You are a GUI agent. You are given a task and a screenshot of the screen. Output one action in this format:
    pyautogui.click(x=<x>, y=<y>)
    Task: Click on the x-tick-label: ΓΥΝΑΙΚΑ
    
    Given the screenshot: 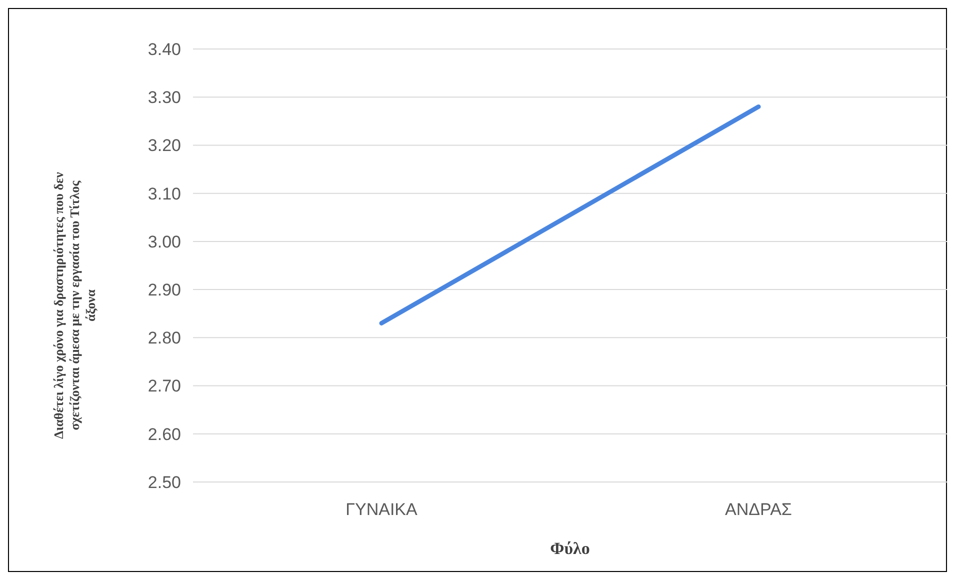 What is the action you would take?
    pyautogui.click(x=382, y=509)
    